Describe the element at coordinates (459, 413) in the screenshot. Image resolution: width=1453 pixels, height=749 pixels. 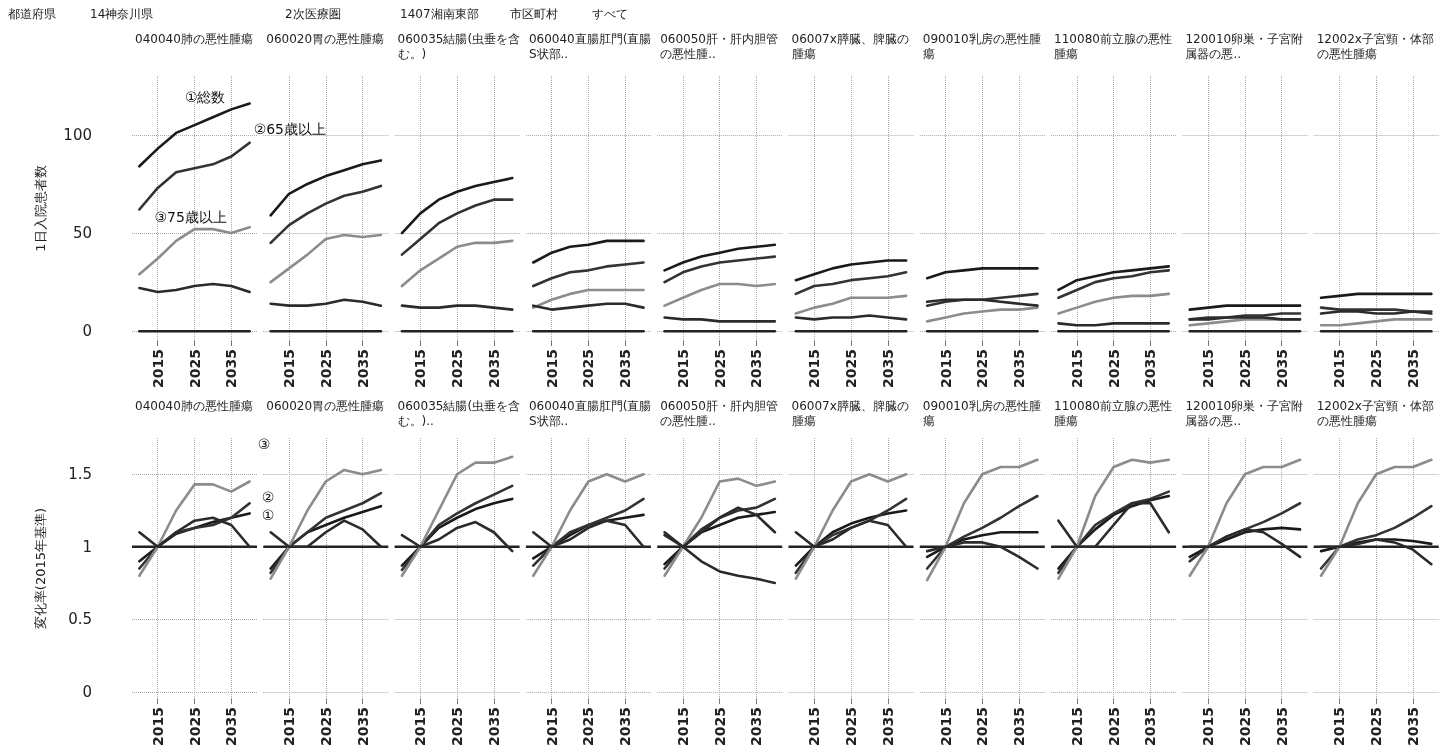
I see `chart-title: 060035結腸(虫垂を含む。)..` at that location.